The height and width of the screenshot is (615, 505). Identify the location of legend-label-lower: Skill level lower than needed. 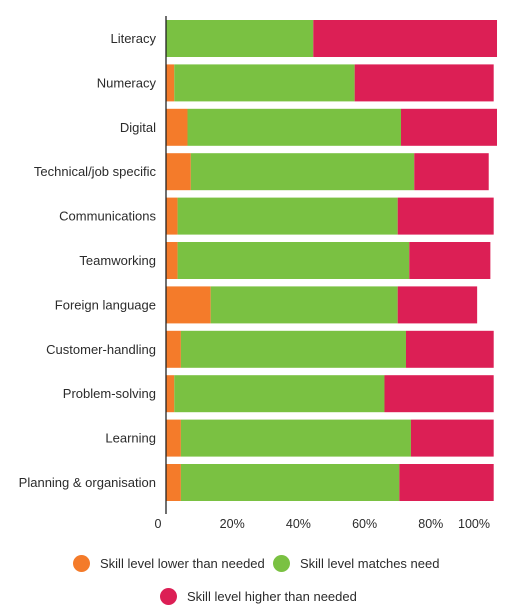
(182, 563).